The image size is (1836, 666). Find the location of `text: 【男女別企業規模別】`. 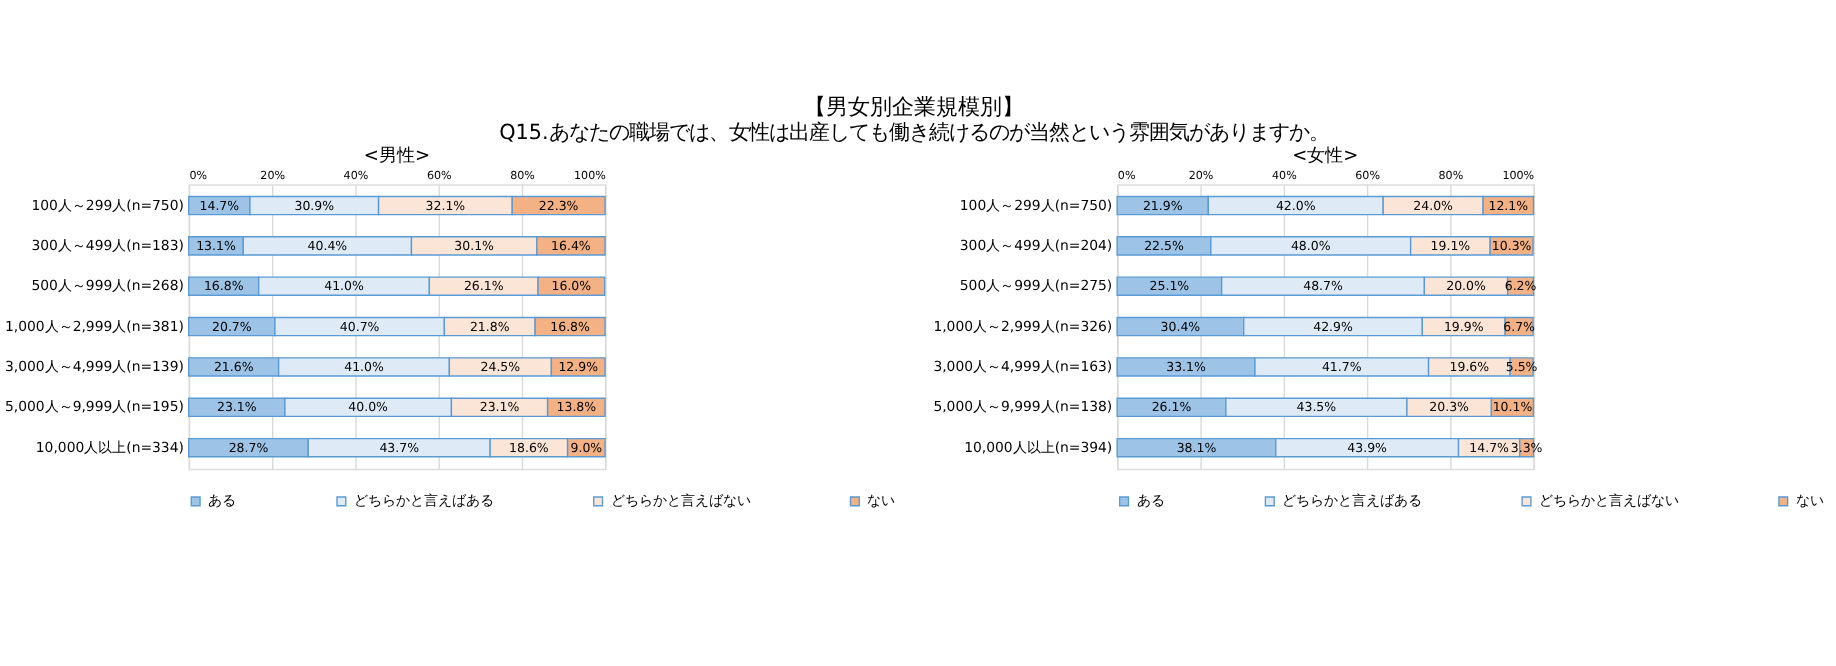

text: 【男女別企業規模別】 is located at coordinates (913, 107).